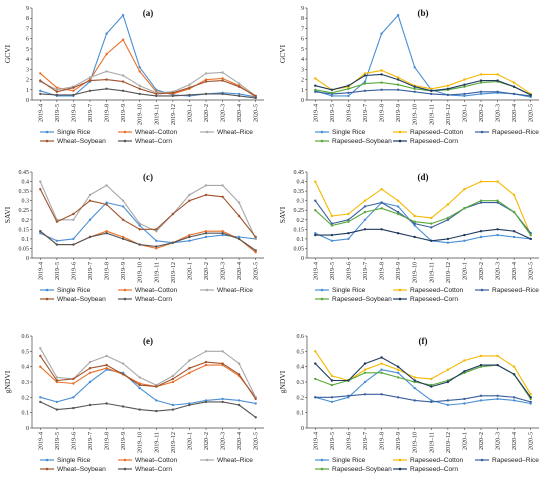 The image size is (550, 492). I want to click on legend-label: Rapeseed–Cotton, so click(436, 132).